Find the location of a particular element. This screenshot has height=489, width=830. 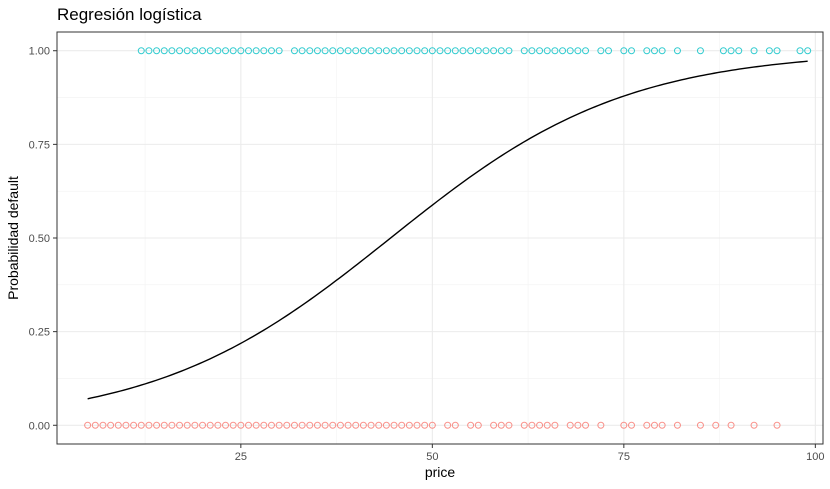

x-tick-label: 50 is located at coordinates (432, 457).